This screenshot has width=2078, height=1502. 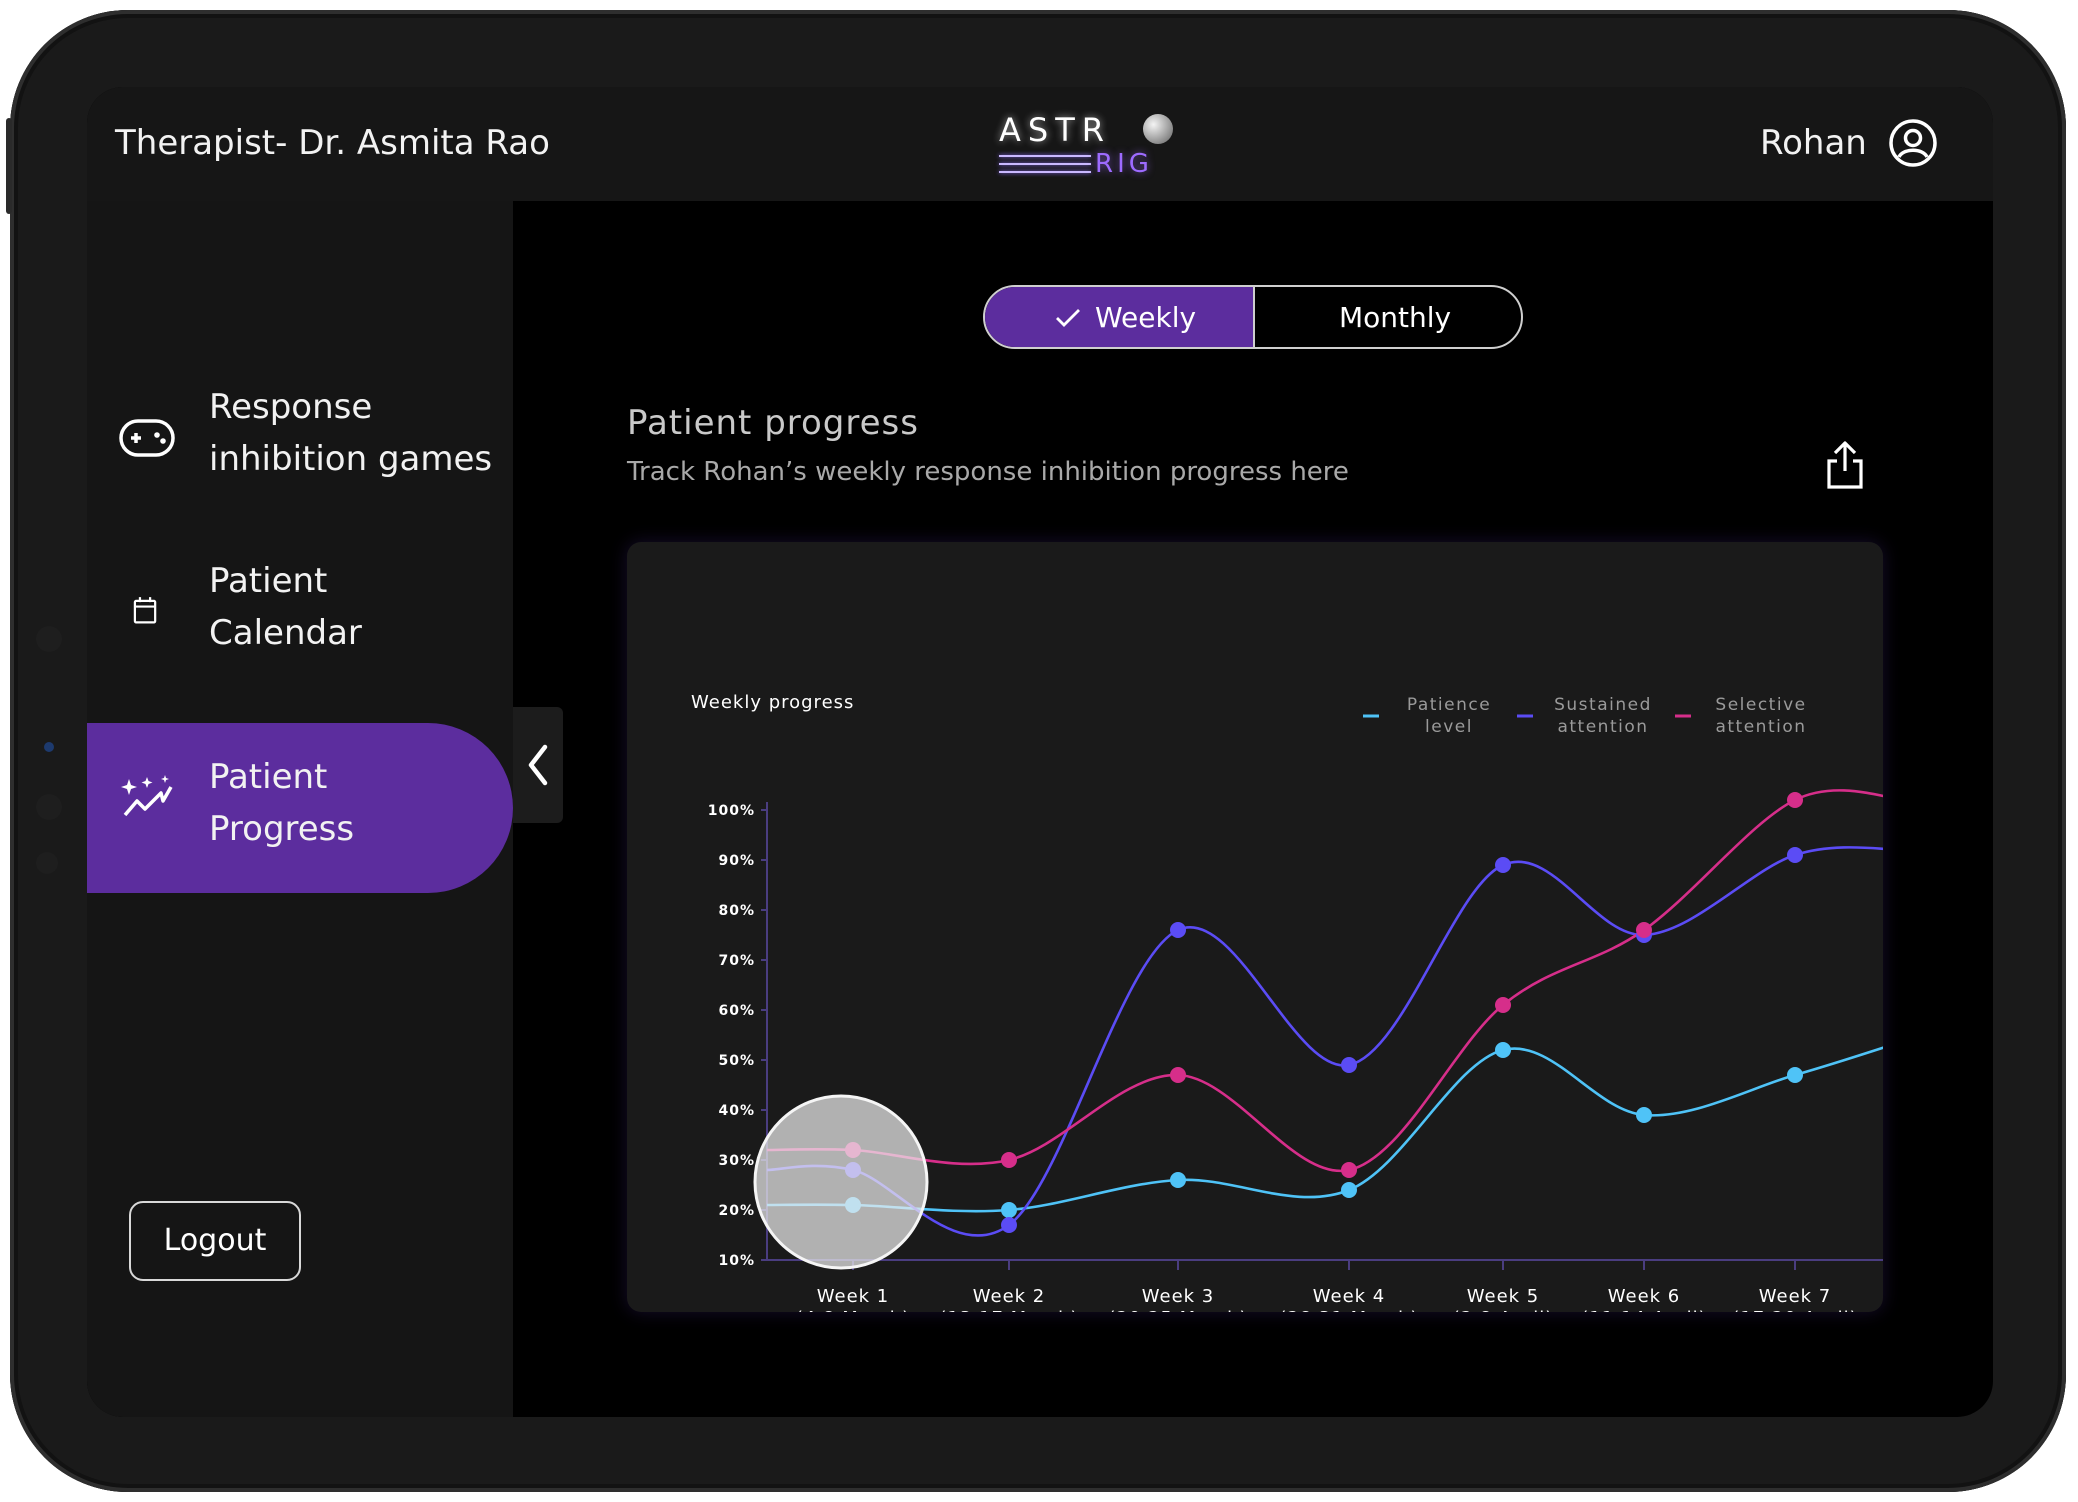 What do you see at coordinates (145, 610) in the screenshot?
I see `calendar-icon` at bounding box center [145, 610].